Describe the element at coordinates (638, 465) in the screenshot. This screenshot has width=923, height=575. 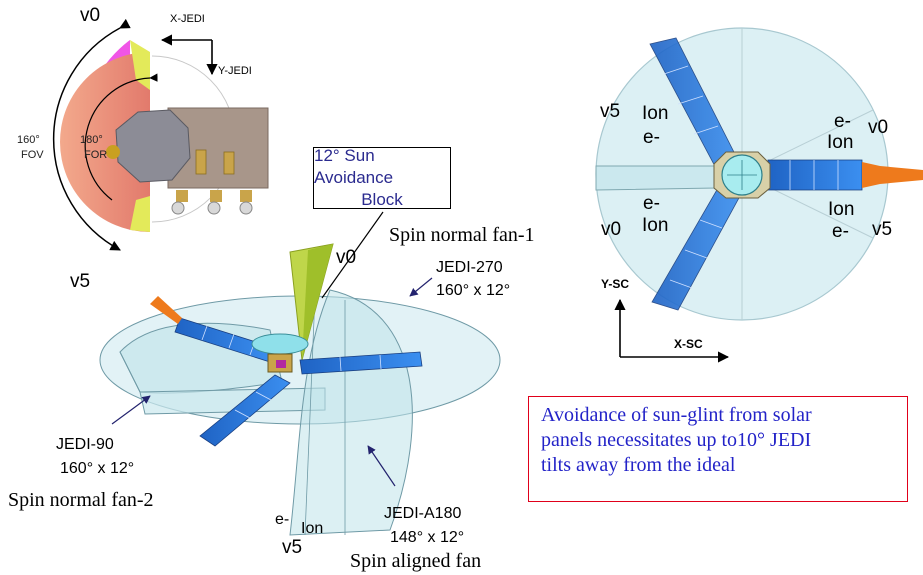
I see `note-line3: tilts away from the ideal` at that location.